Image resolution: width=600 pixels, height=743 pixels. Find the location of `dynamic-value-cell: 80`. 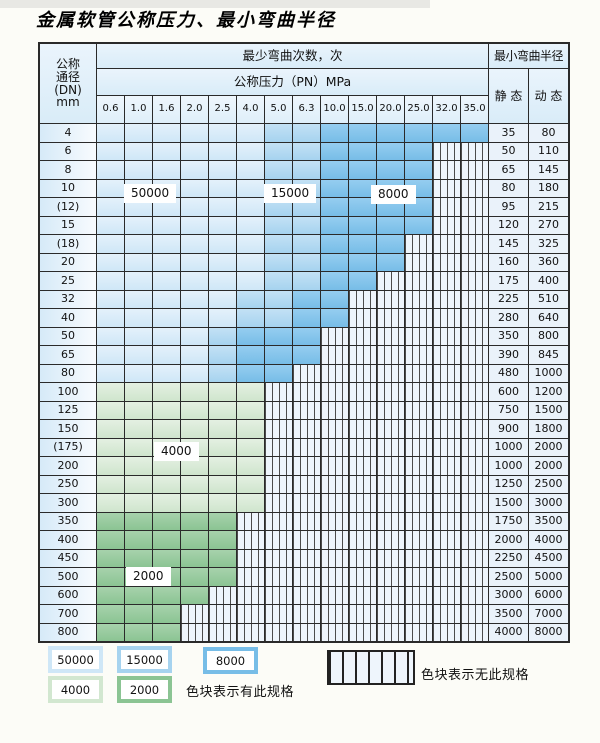

dynamic-value-cell: 80 is located at coordinates (548, 133).